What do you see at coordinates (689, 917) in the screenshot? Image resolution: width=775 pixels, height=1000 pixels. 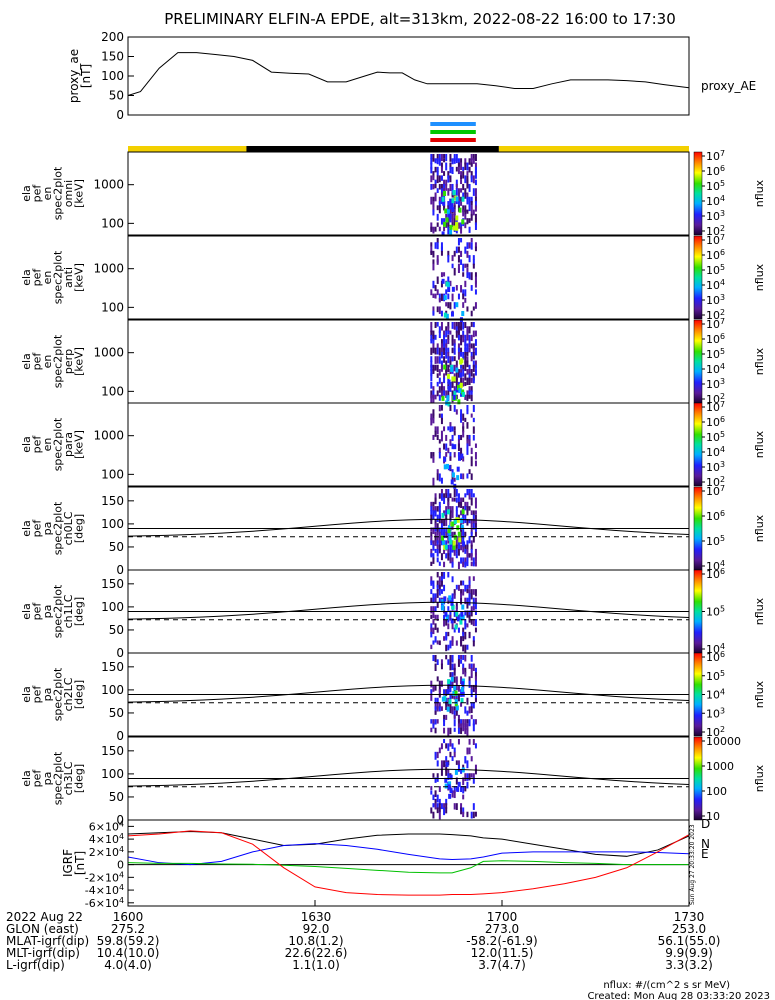 I see `ephemeris-value: 1730` at bounding box center [689, 917].